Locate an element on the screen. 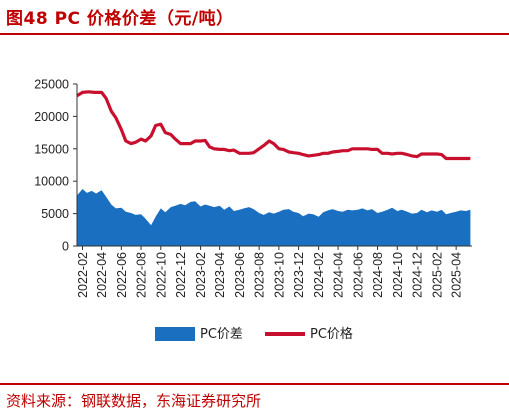  legend: PC价差 PC价格 is located at coordinates (254, 334).